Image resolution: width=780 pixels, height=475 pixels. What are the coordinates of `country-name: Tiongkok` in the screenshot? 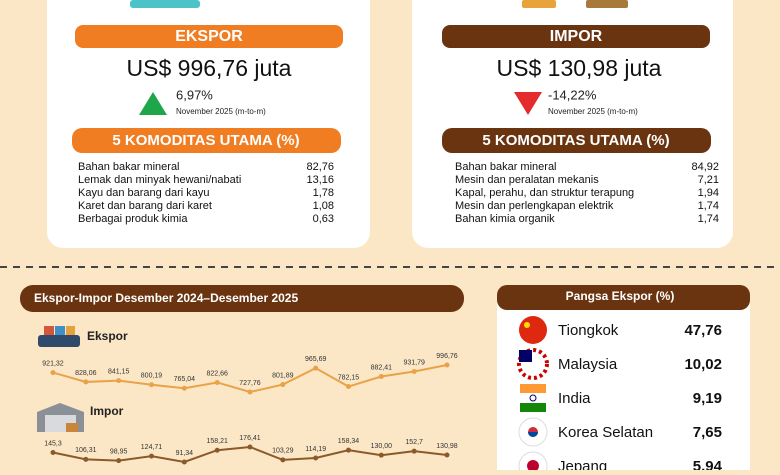 It's located at (588, 330).